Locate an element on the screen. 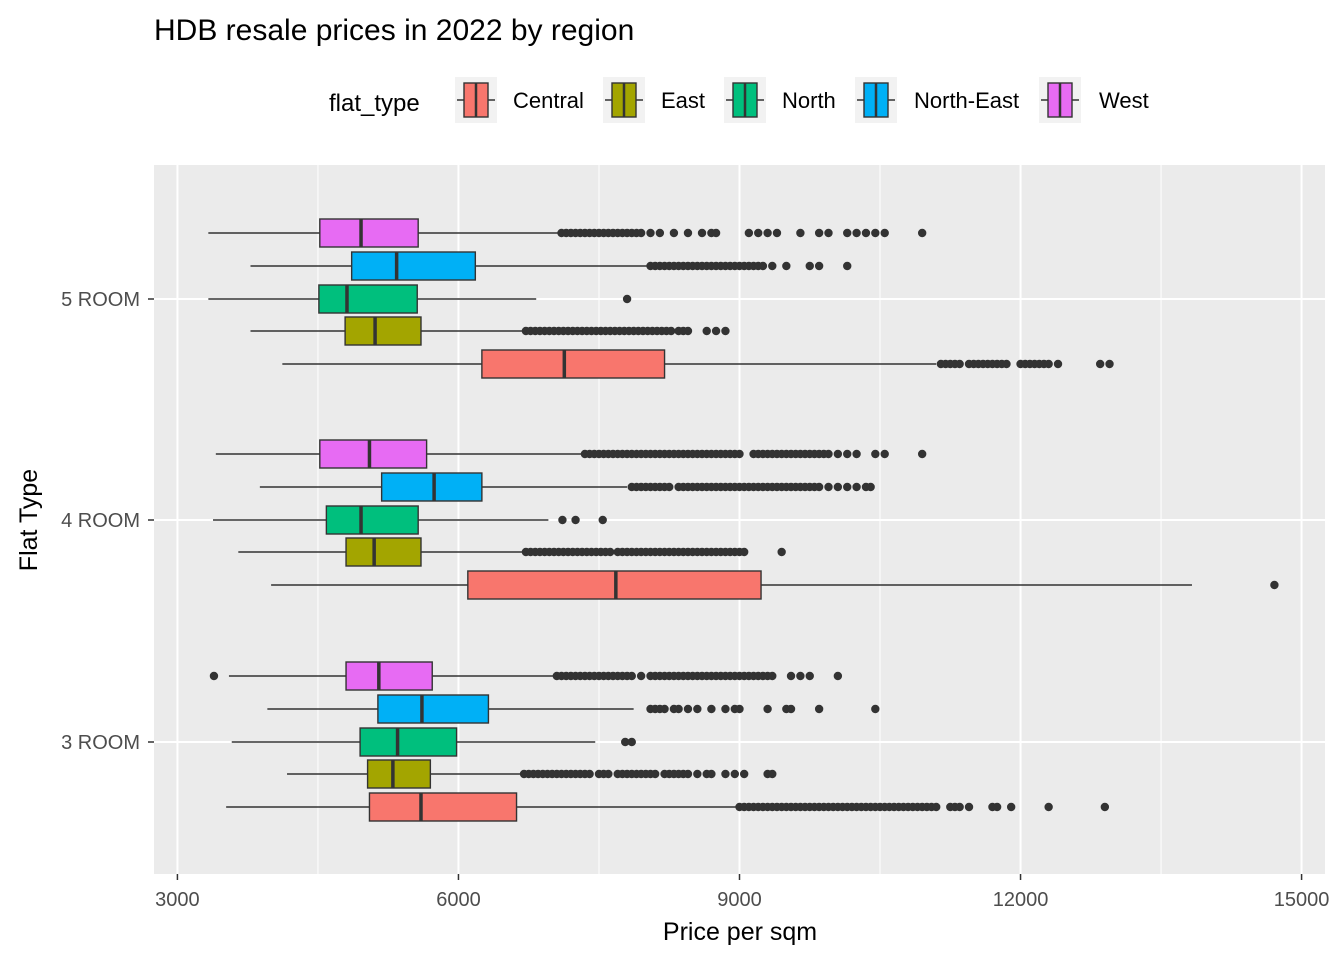  legend-item: Central is located at coordinates (519, 100).